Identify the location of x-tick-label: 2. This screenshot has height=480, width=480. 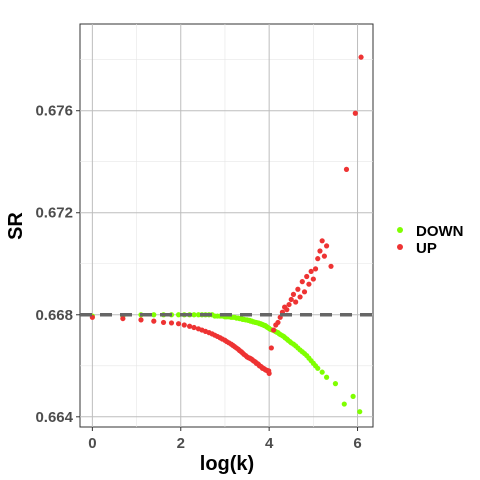
(181, 443).